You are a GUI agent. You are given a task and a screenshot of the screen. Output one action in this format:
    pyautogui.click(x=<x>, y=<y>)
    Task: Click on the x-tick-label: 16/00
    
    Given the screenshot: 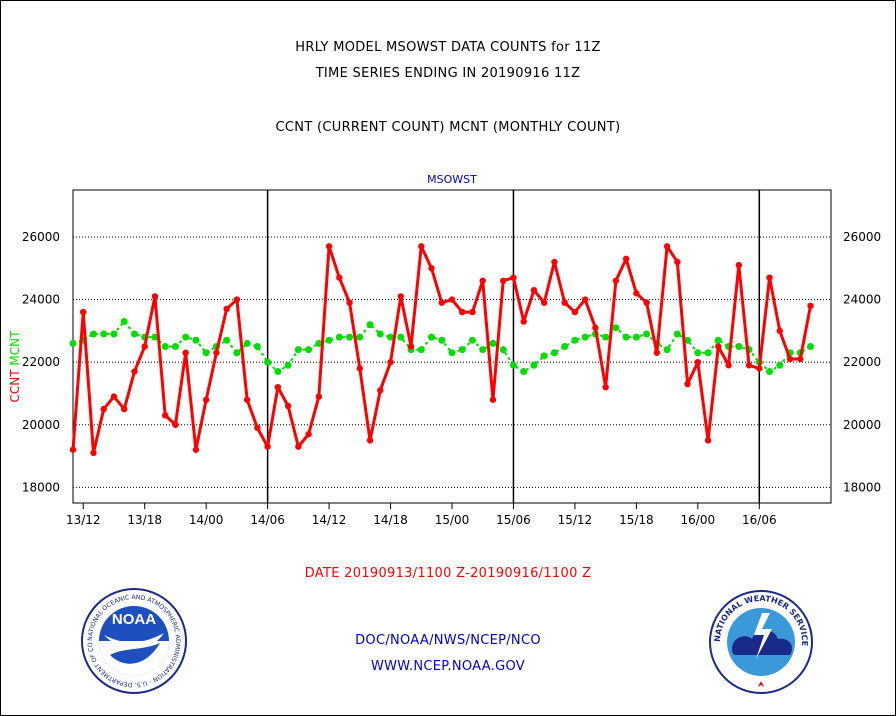 What is the action you would take?
    pyautogui.click(x=698, y=520)
    